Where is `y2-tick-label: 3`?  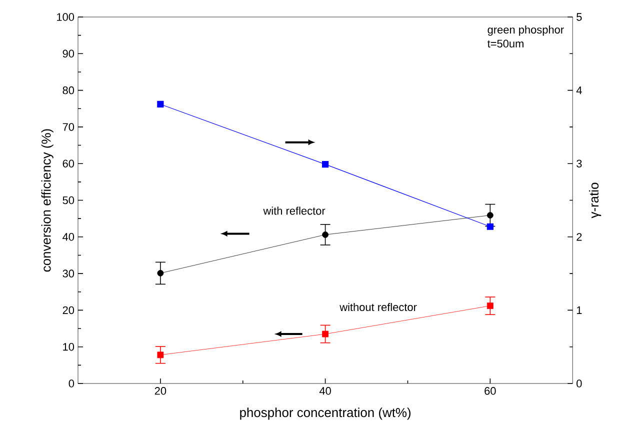 y2-tick-label: 3 is located at coordinates (579, 164).